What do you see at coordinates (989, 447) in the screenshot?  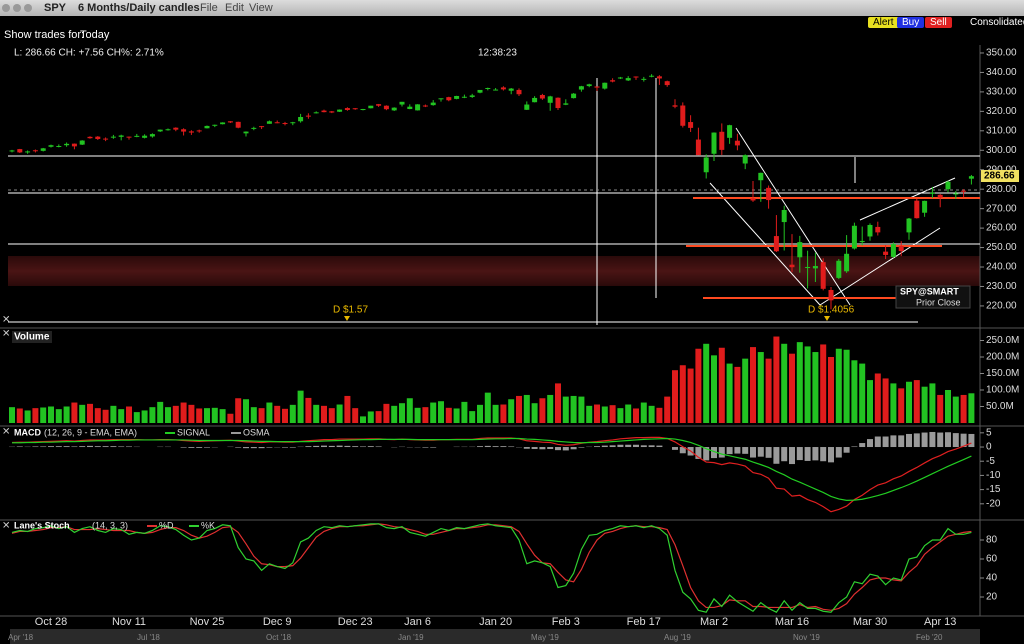 I see `y-tick-label: 0` at bounding box center [989, 447].